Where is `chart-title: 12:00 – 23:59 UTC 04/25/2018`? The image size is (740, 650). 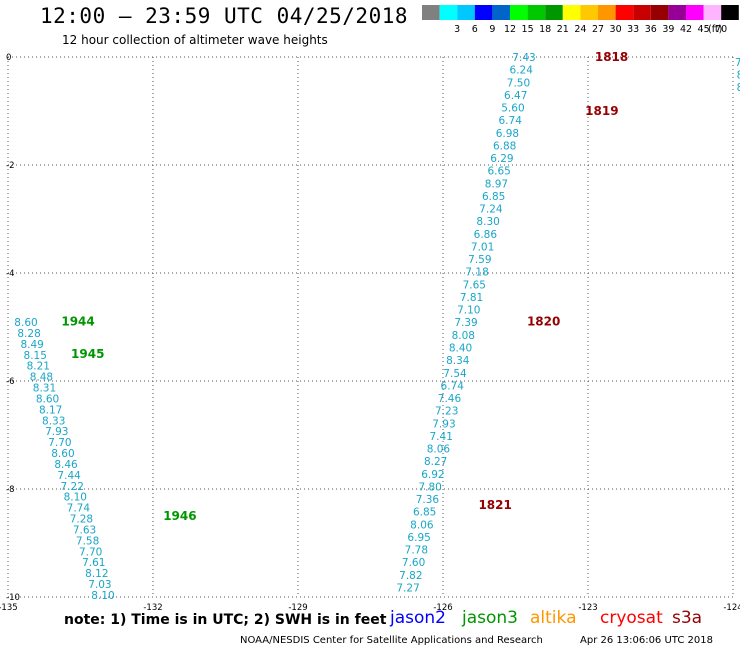
chart-title: 12:00 – 23:59 UTC 04/25/2018 is located at coordinates (224, 16).